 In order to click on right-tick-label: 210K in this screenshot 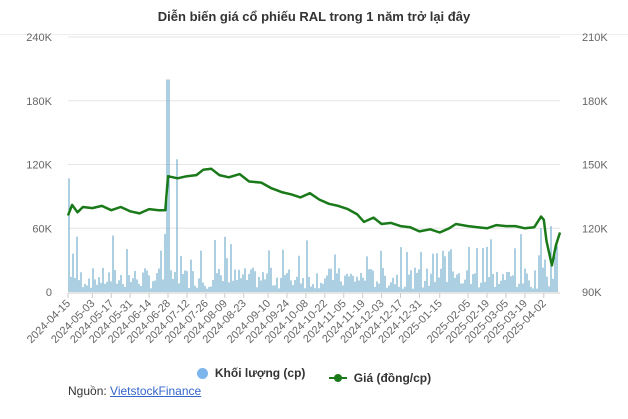, I will do `click(595, 38)`.